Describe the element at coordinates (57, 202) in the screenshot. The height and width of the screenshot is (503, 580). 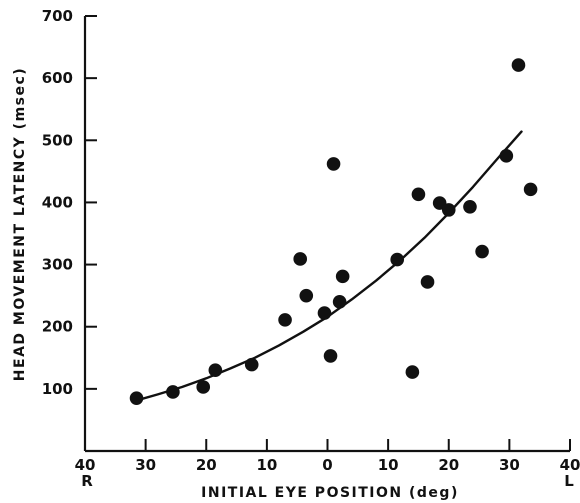
I see `y-tick-label: 400` at that location.